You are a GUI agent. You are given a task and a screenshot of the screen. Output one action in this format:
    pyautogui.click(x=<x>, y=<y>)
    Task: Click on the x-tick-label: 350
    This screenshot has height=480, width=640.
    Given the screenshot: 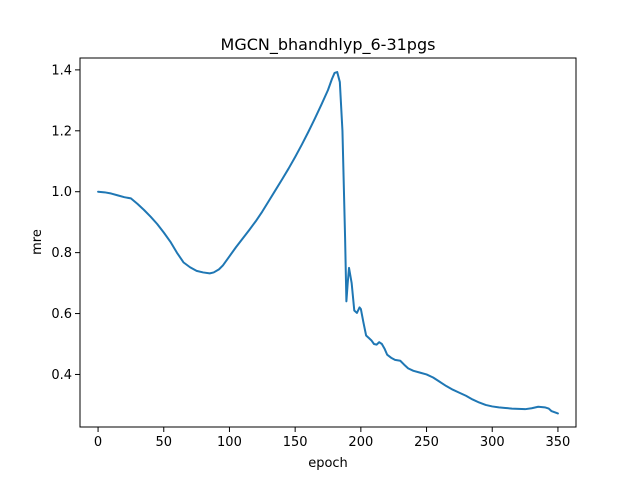 What is the action you would take?
    pyautogui.click(x=558, y=442)
    